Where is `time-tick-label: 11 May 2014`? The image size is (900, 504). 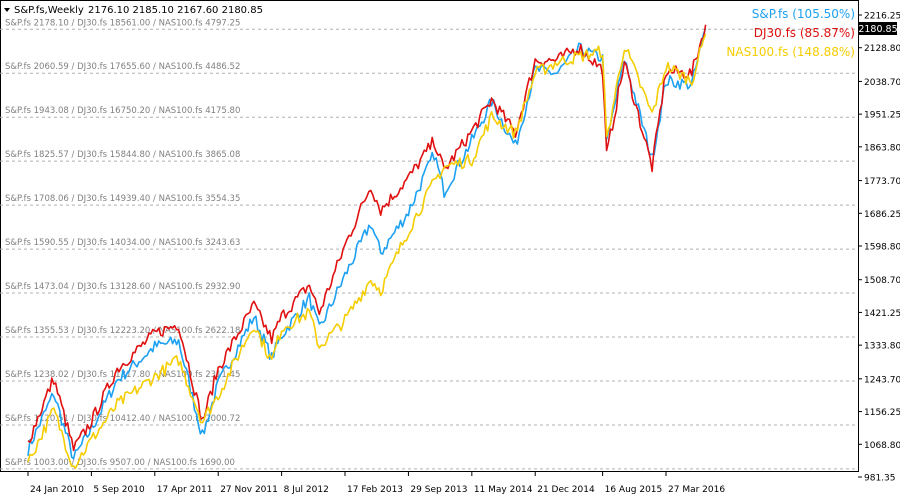
time-tick-label: 11 May 2014 is located at coordinates (503, 490).